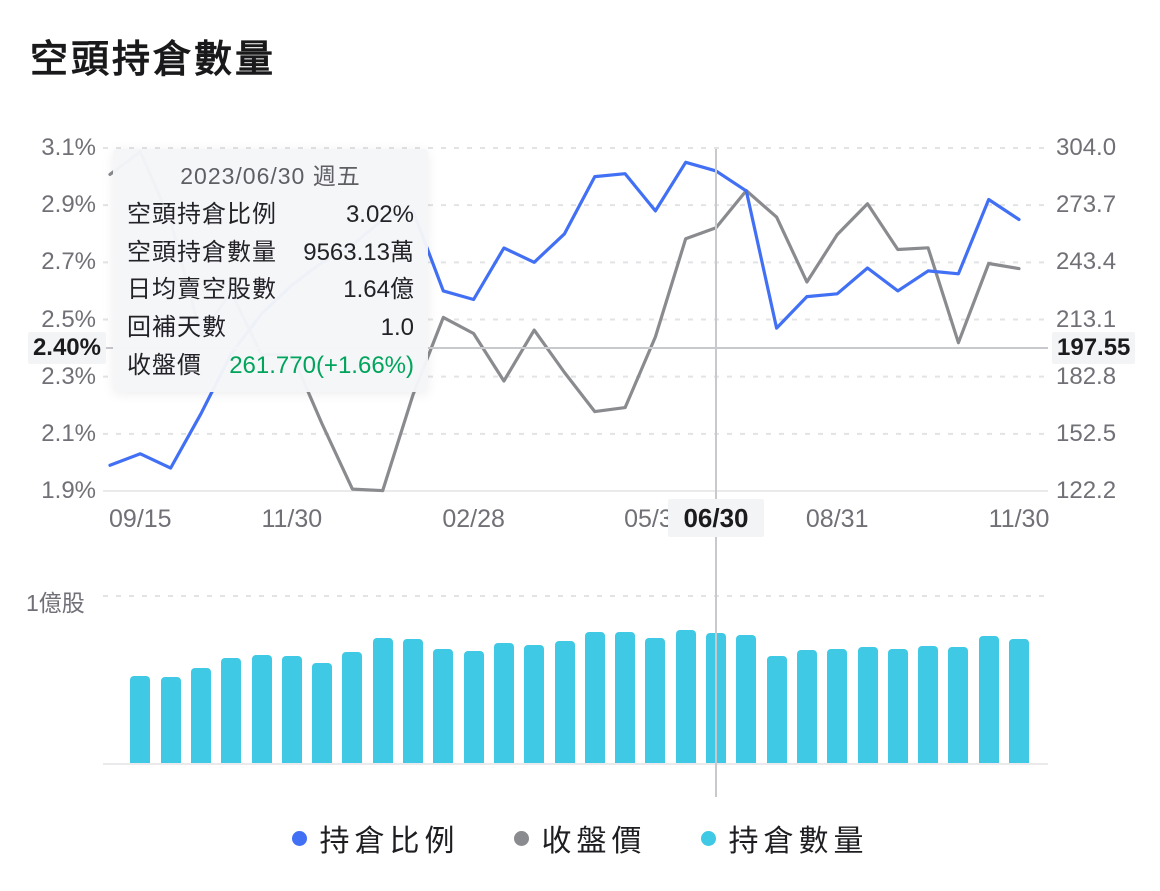  I want to click on tooltip-row: 空頭持倉比例 3.02%, so click(270, 211).